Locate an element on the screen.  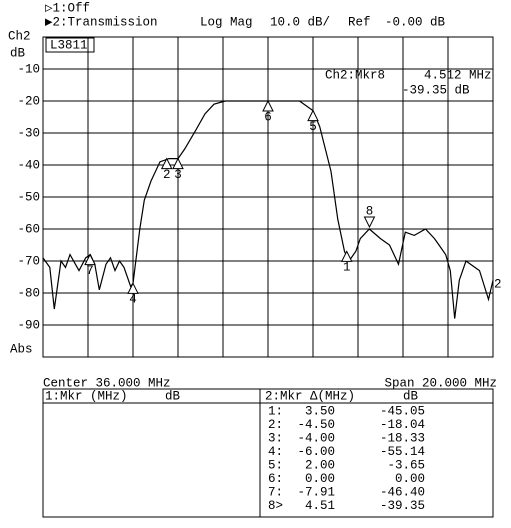
readout-level: -39.35 dB is located at coordinates (436, 90).